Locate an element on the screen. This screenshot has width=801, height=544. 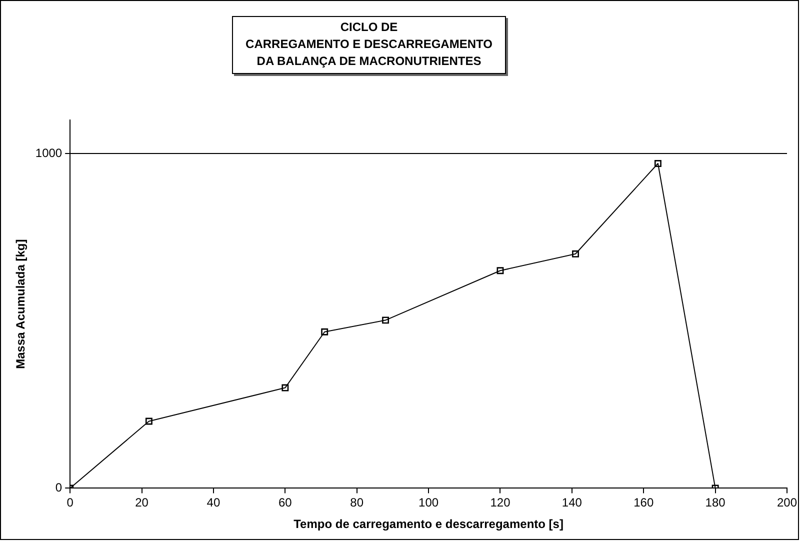
x-tick-label: 0 is located at coordinates (70, 503).